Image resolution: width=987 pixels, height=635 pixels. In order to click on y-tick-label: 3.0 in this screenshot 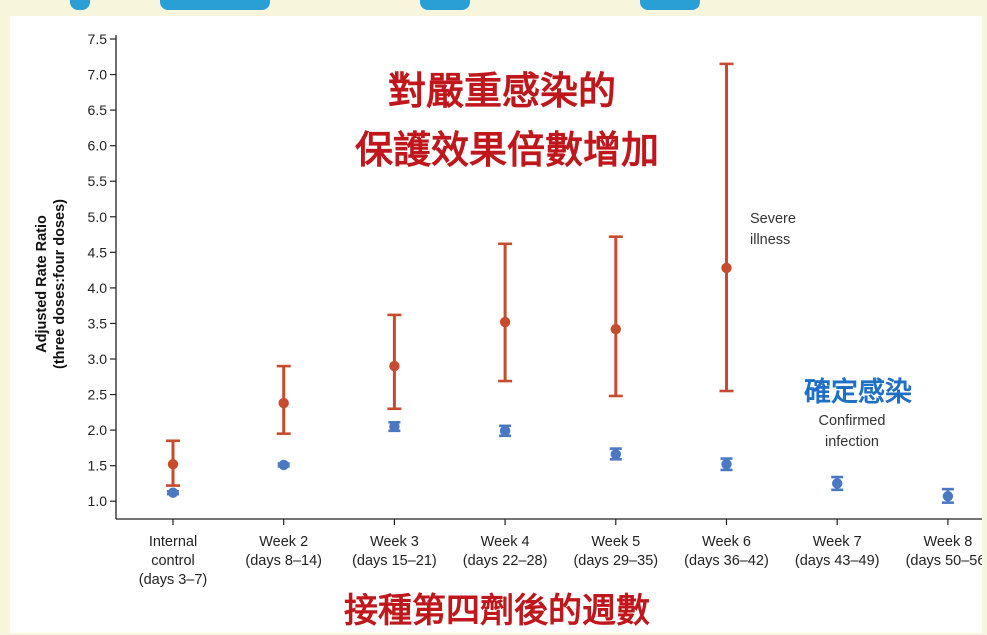, I will do `click(98, 359)`.